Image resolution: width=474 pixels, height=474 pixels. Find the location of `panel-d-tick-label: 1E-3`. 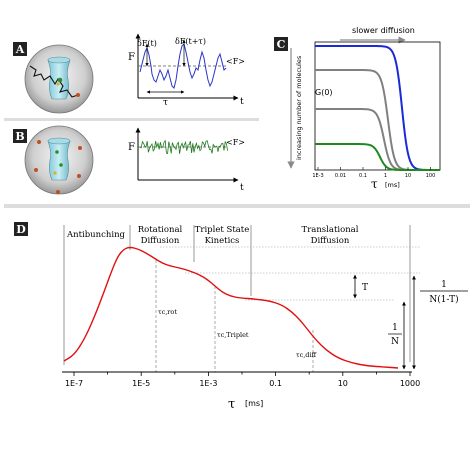

panel-d-tick-label: 1E-3 is located at coordinates (208, 383).